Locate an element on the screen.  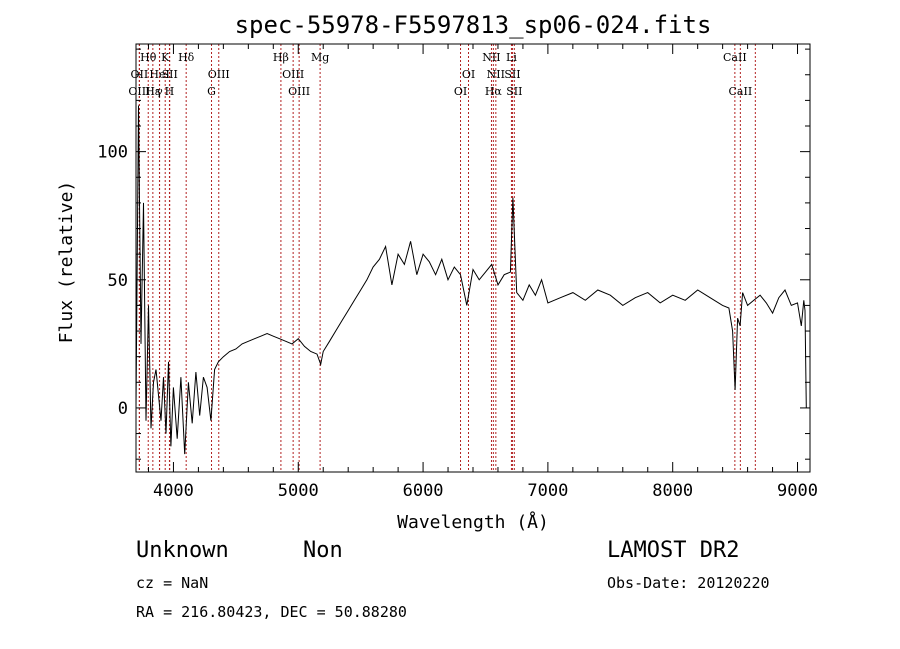
y-tick-label: 100 is located at coordinates (112, 153).